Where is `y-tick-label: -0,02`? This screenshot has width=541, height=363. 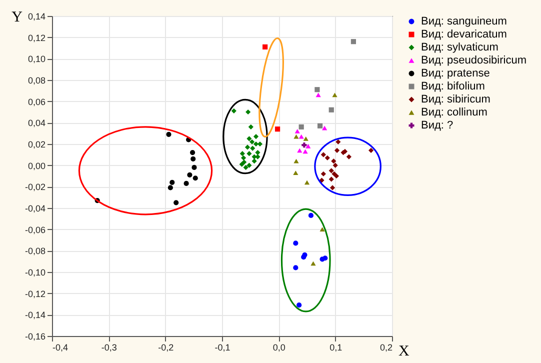 y-tick-label: -0,02 is located at coordinates (35, 187).